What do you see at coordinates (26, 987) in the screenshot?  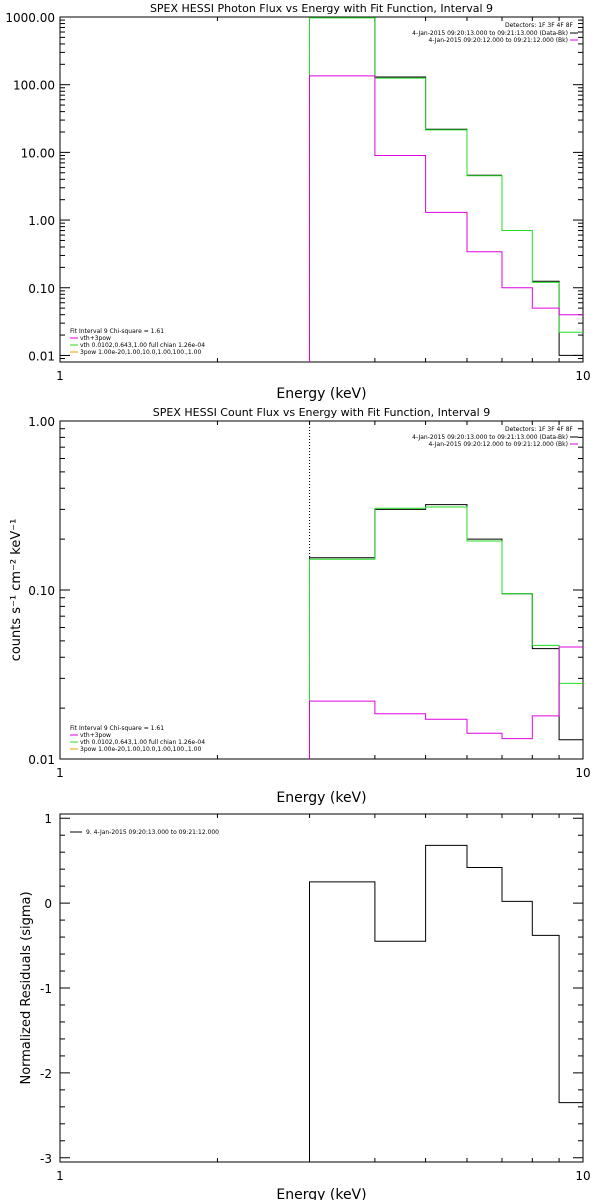 I see `y-axis-label: Normalized Residuals (sigma)` at bounding box center [26, 987].